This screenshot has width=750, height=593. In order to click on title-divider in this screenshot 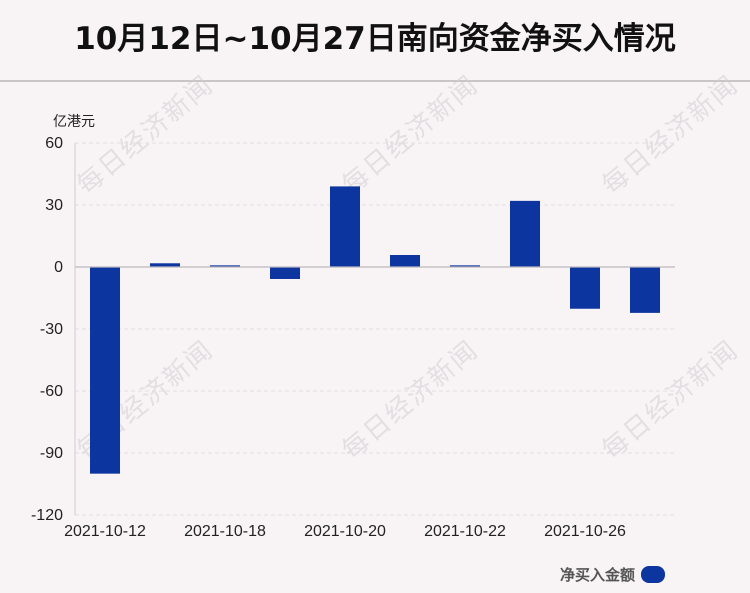, I will do `click(375, 81)`.